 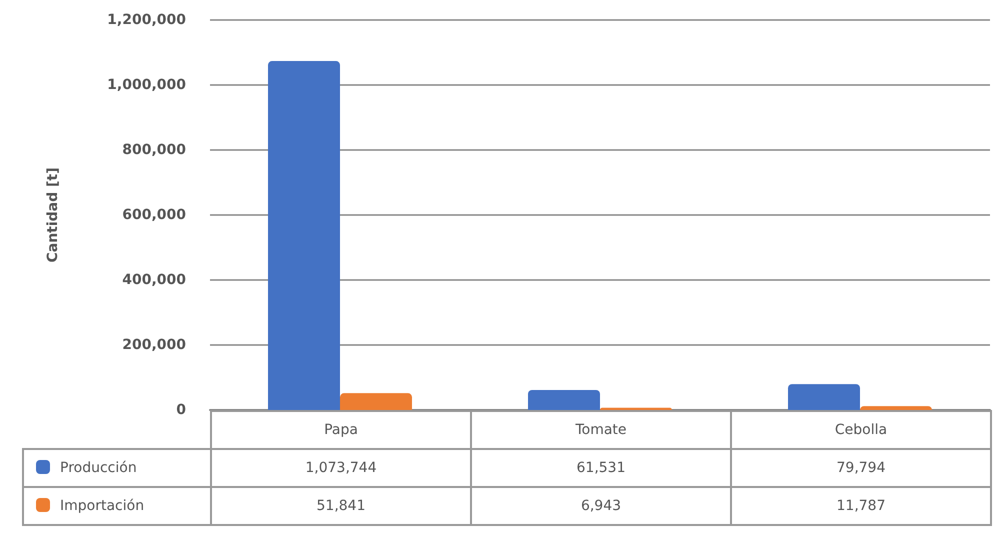 I want to click on y-tick-label: 600,000, so click(x=154, y=215).